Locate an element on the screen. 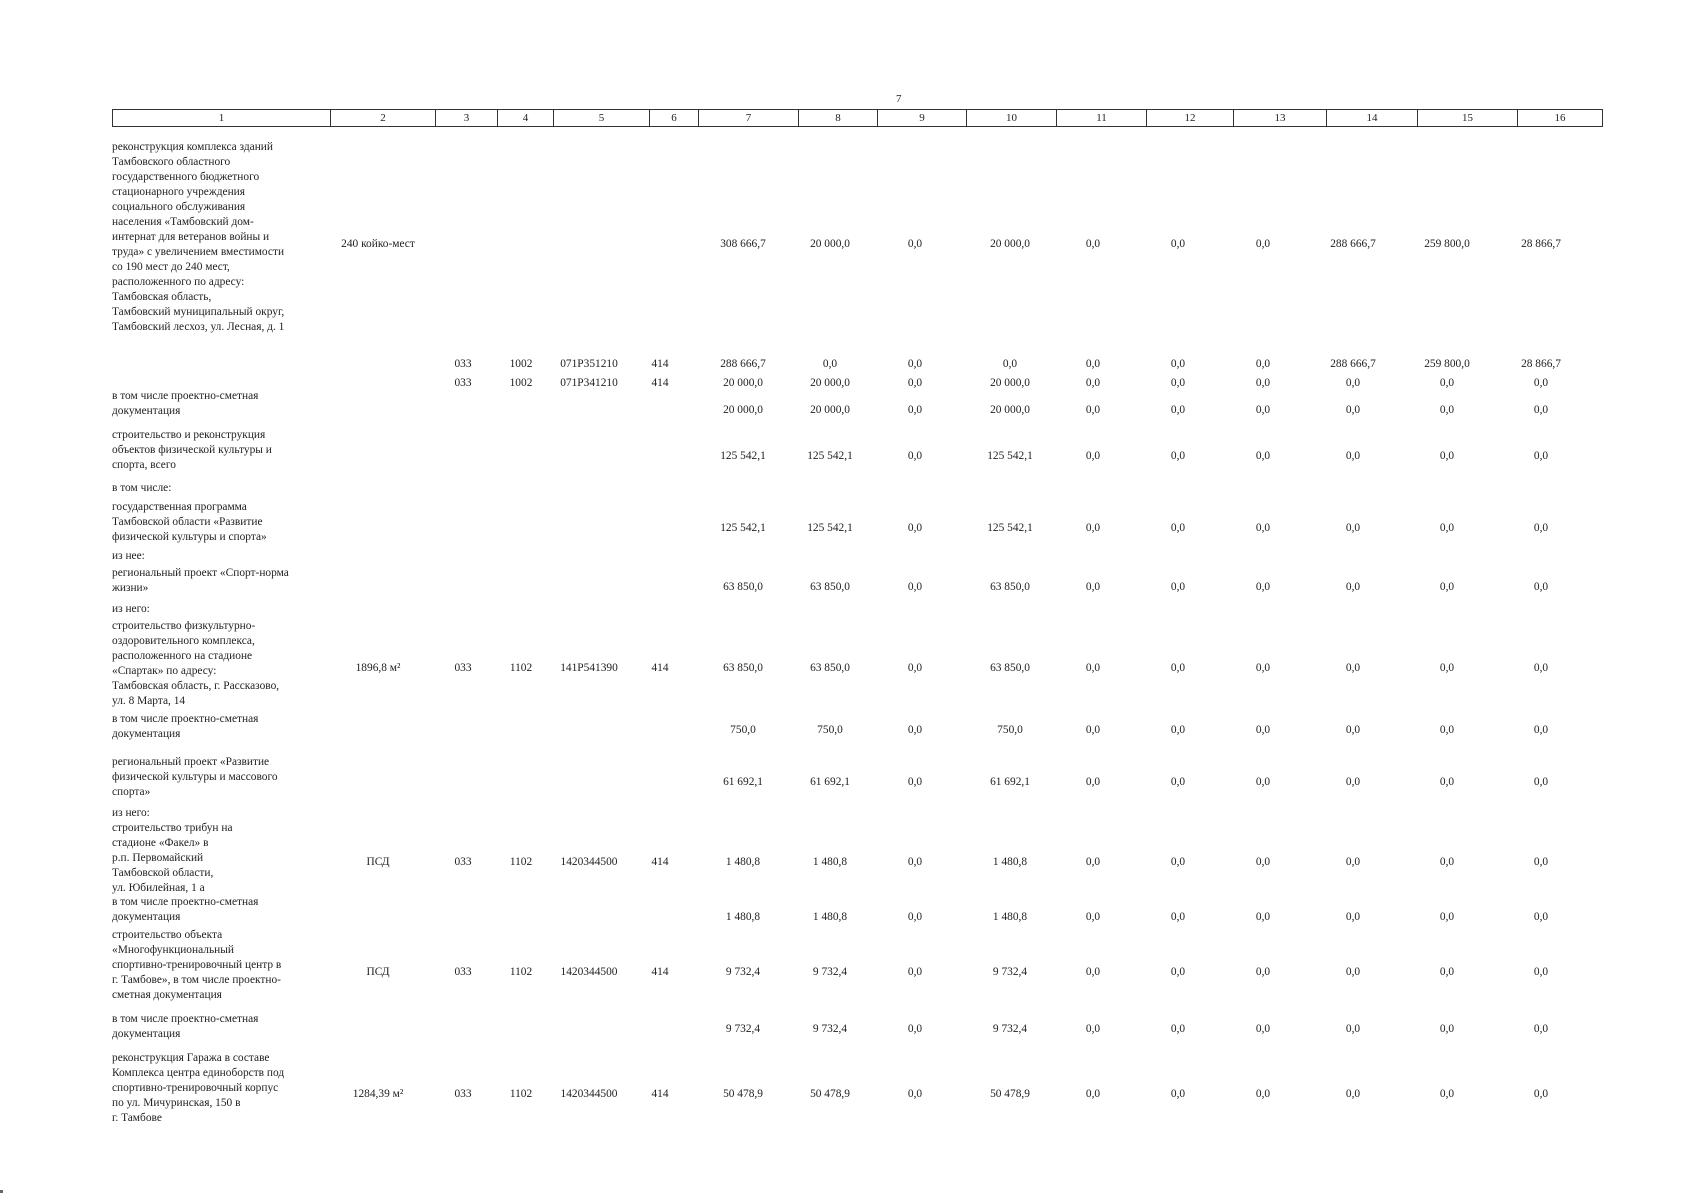  table-cell-col8: 50 478,9 is located at coordinates (830, 1094).